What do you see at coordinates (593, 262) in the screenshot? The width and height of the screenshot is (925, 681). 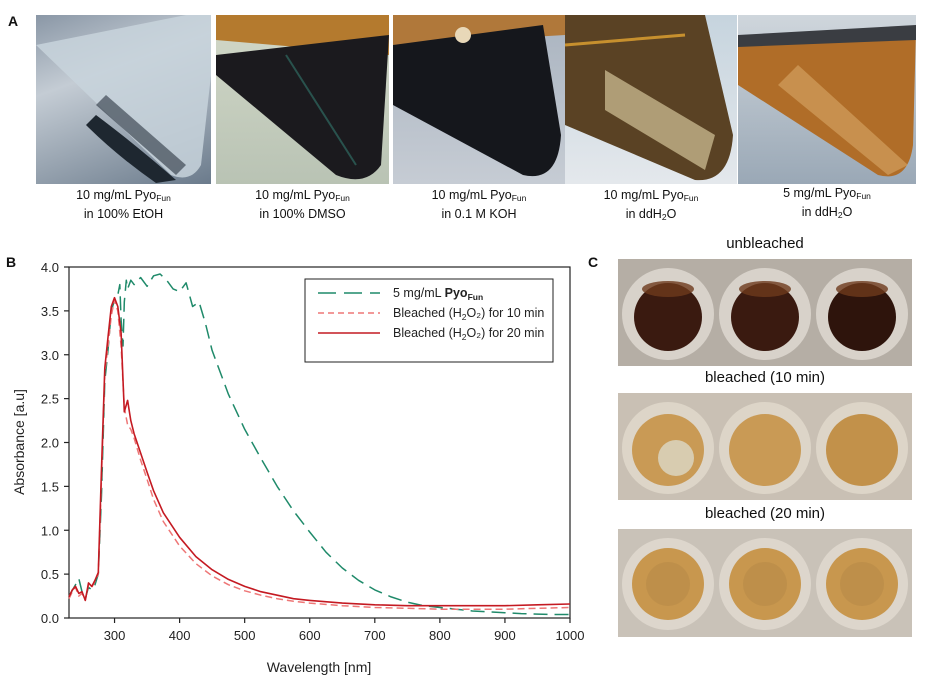 I see `panel-c-label: C` at bounding box center [593, 262].